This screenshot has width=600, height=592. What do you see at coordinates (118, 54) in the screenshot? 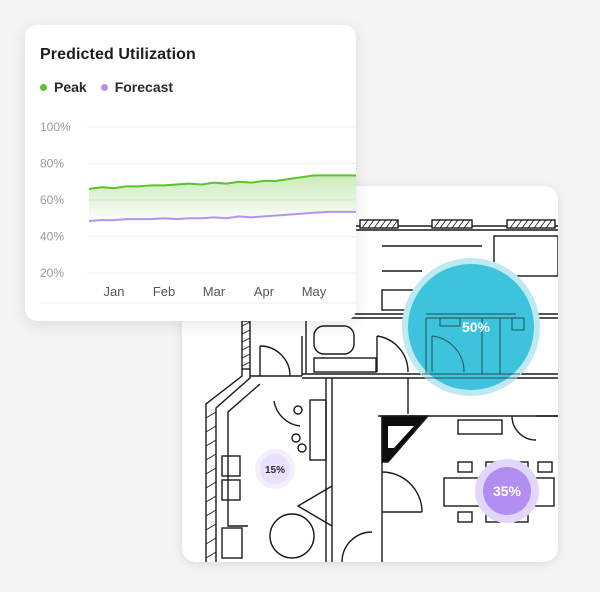
I see `chart-title: Predicted Utilization` at bounding box center [118, 54].